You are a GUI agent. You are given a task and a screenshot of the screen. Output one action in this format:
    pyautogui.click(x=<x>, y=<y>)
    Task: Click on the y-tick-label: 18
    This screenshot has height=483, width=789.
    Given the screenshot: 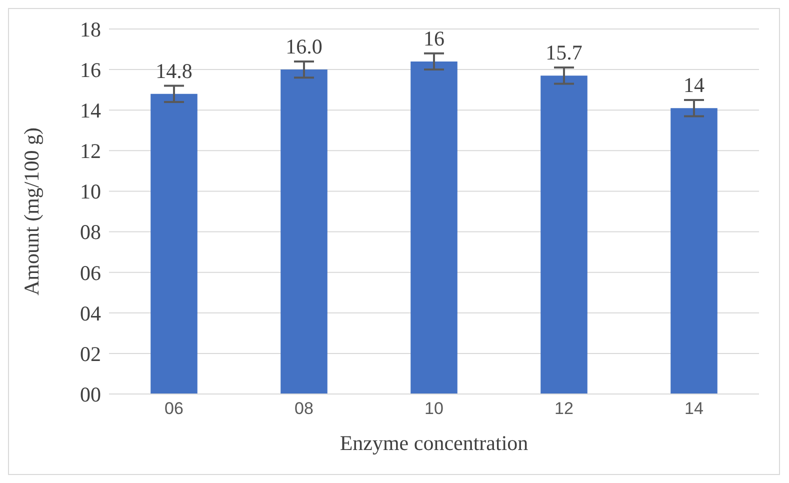 What is the action you would take?
    pyautogui.click(x=90, y=29)
    